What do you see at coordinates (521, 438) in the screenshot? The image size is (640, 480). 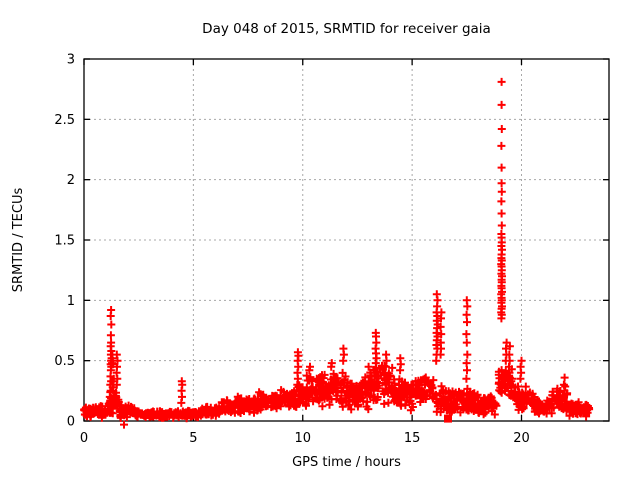 I see `x-tick-label: 20` at bounding box center [521, 438].